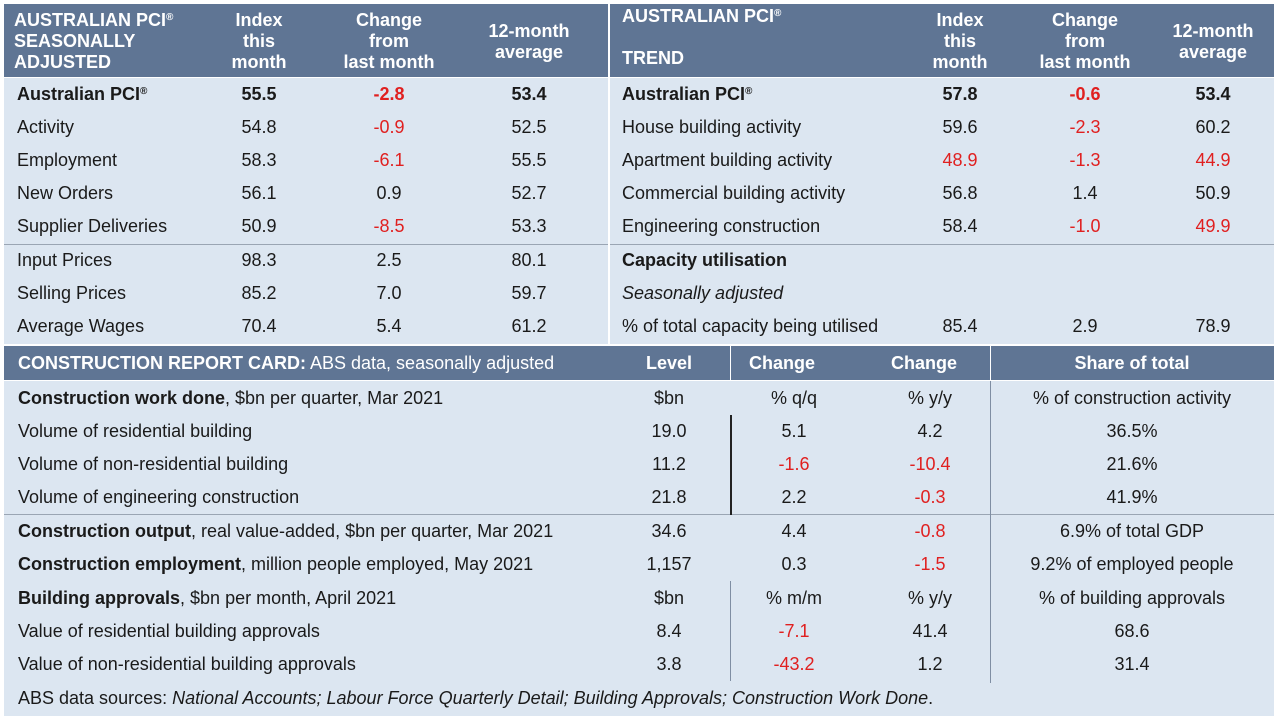 Image resolution: width=1280 pixels, height=722 pixels. Describe the element at coordinates (794, 431) in the screenshot. I see `report-row-change-1: 5.1` at that location.